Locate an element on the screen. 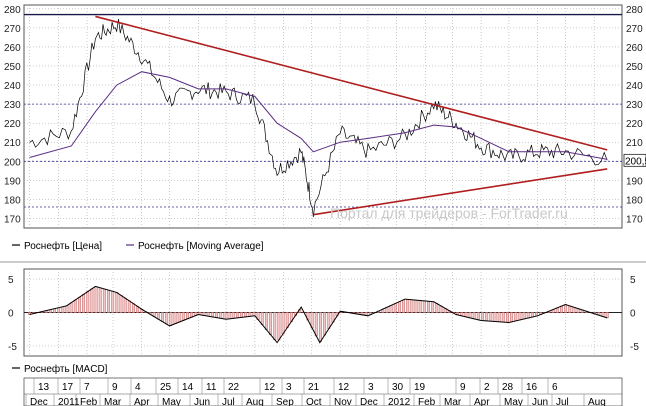 This screenshot has height=406, width=646. watermark-text: Портал для трейдеров - ForTrader.ru is located at coordinates (449, 213).